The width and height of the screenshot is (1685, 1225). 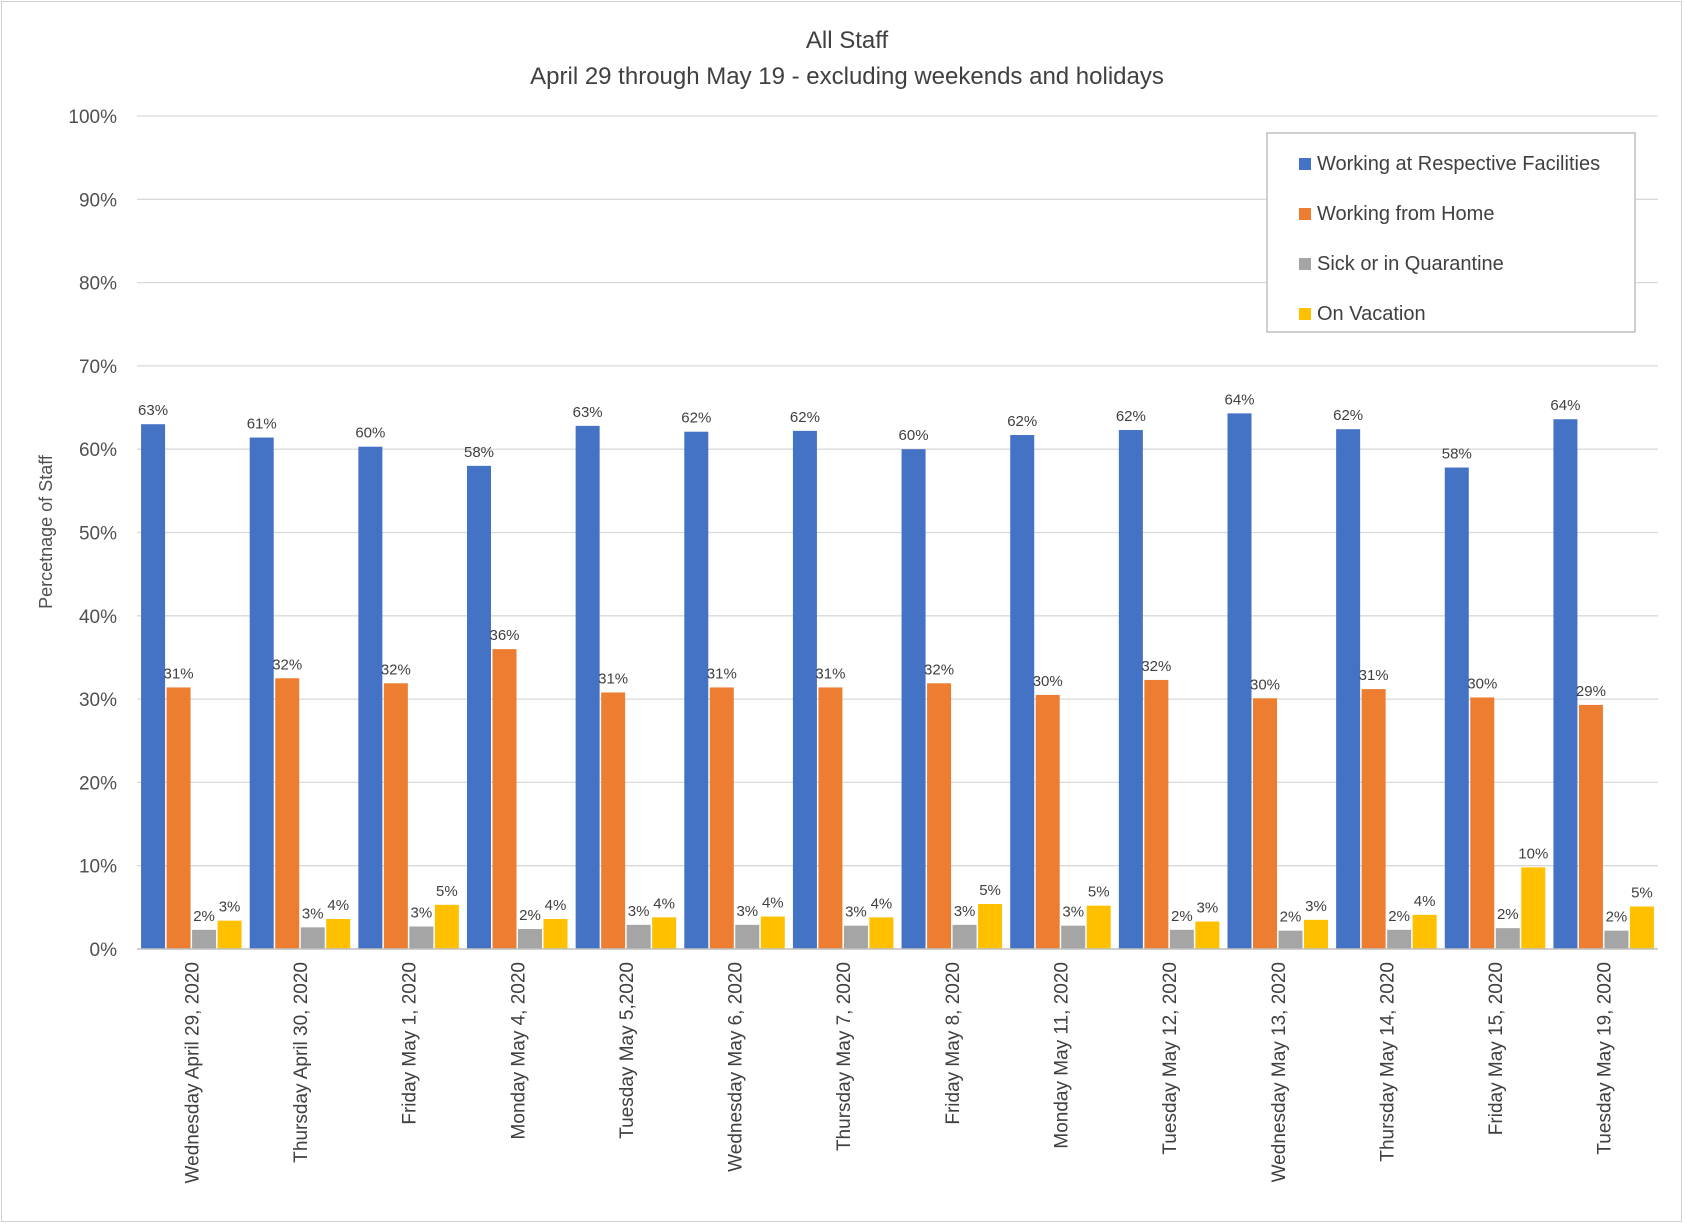 I want to click on data-label: 36%, so click(x=504, y=635).